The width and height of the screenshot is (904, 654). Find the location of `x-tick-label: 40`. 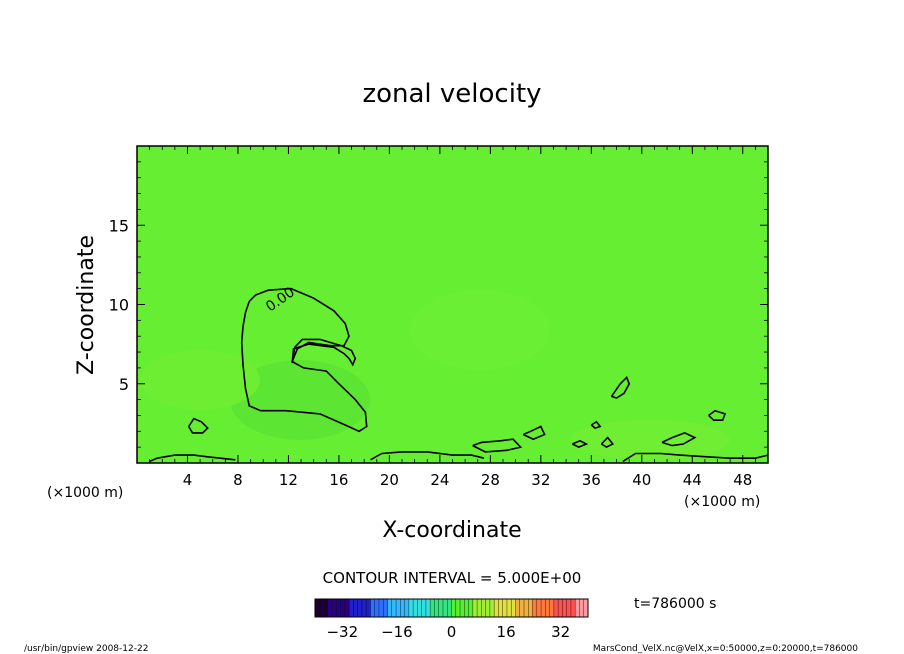

x-tick-label: 40 is located at coordinates (641, 480).